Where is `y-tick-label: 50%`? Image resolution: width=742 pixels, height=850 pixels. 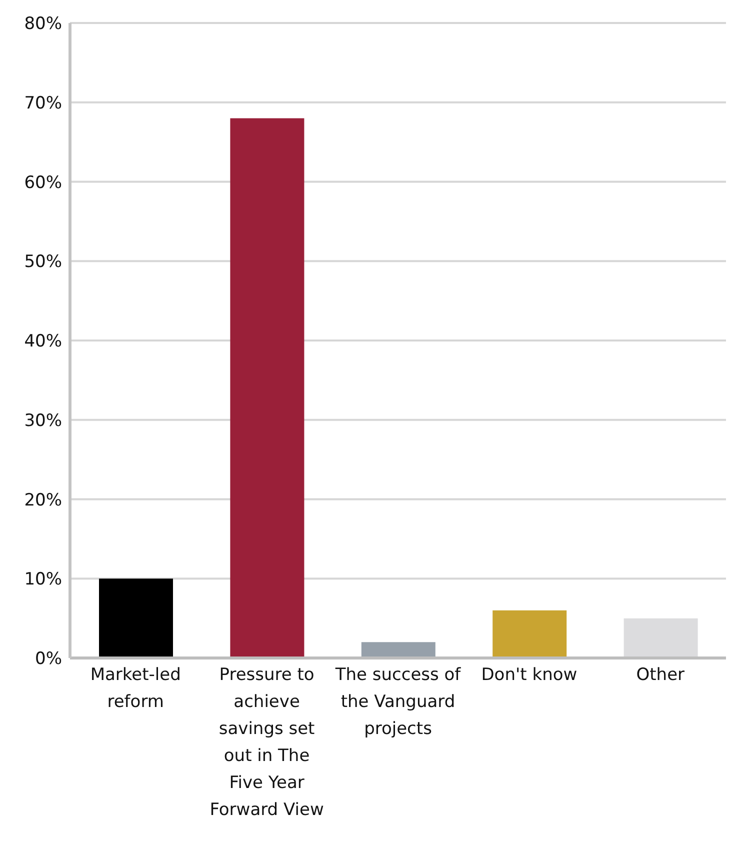 y-tick-label: 50% is located at coordinates (43, 262).